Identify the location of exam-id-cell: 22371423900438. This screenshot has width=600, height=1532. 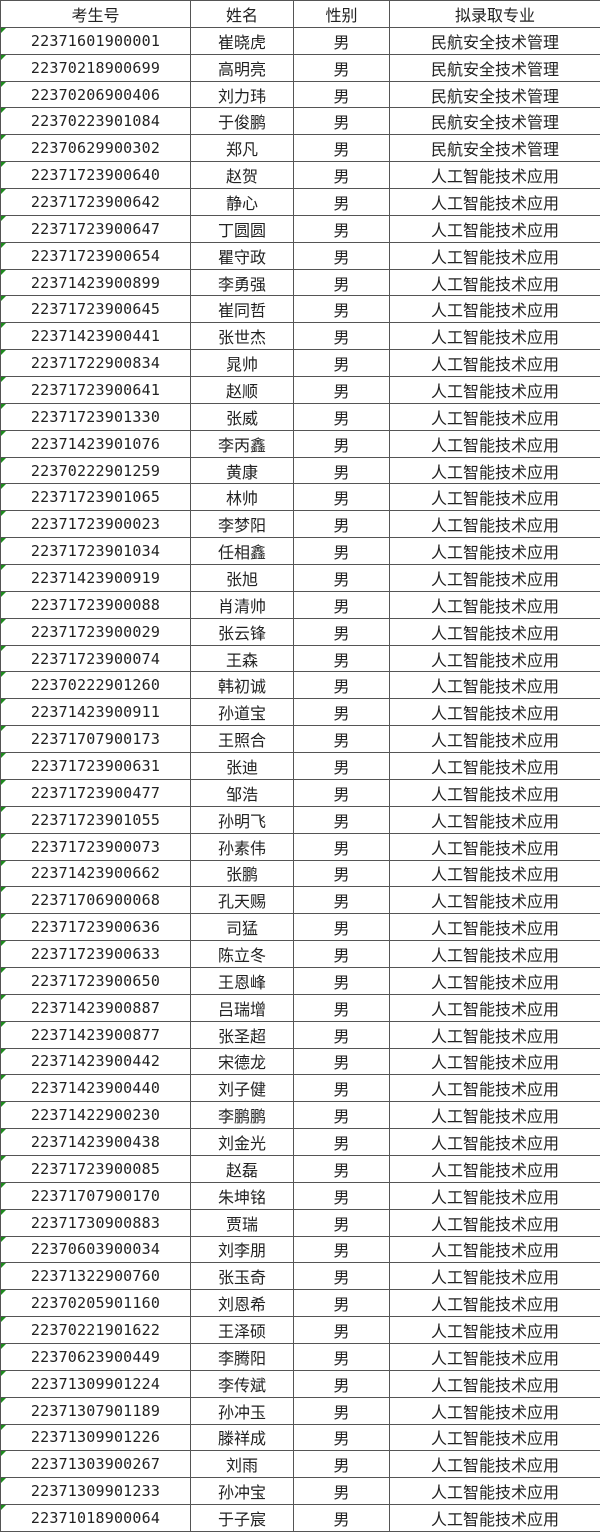
(96, 1142).